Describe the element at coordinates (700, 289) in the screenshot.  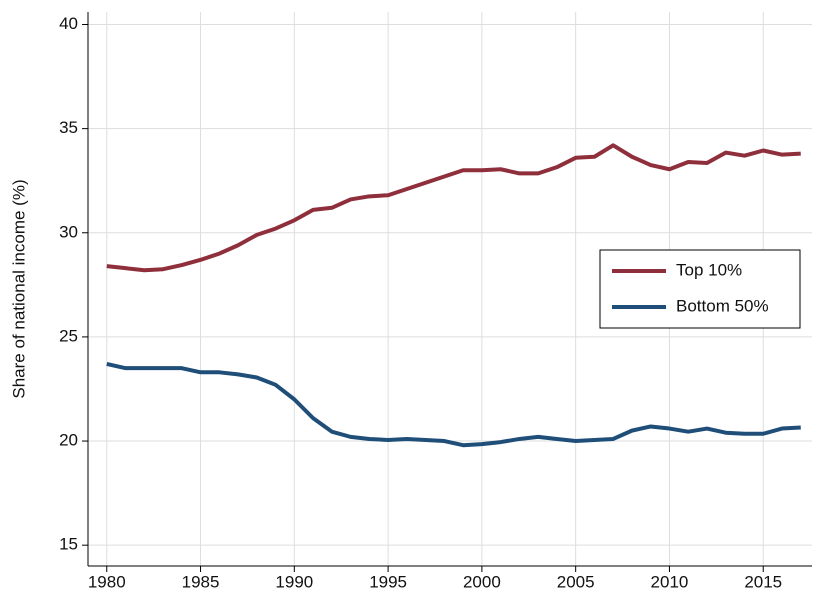
I see `legend-box` at that location.